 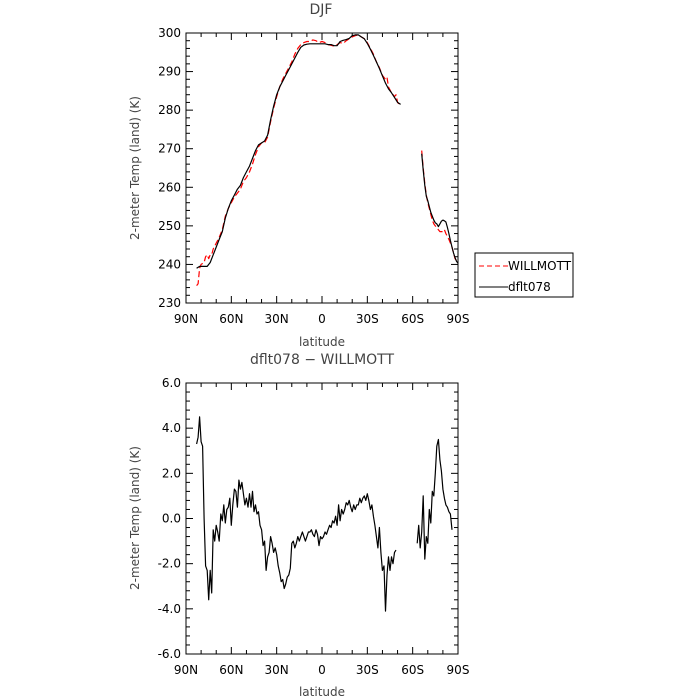 What do you see at coordinates (169, 72) in the screenshot?
I see `top-y-tick-label: 290` at bounding box center [169, 72].